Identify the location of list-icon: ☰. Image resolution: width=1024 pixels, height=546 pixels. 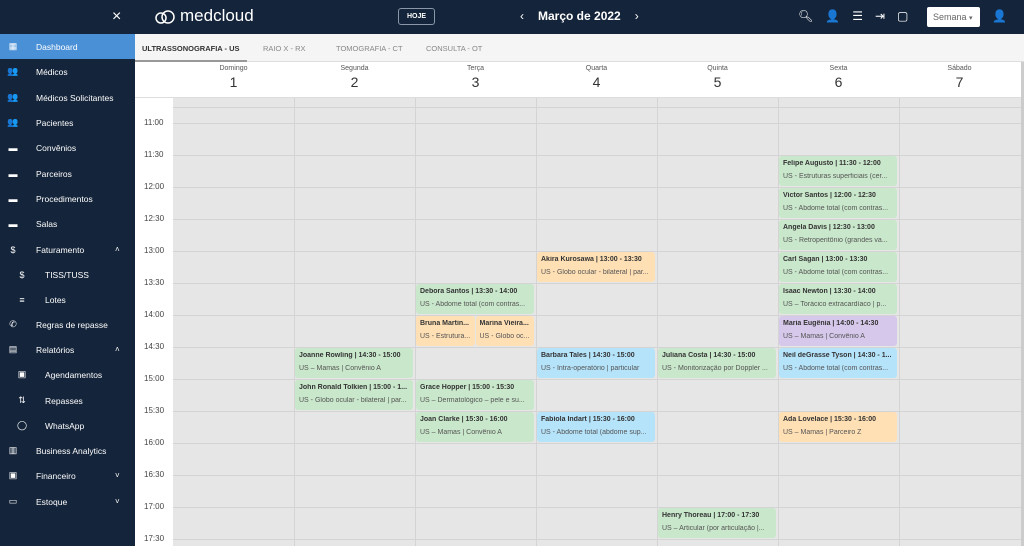
(857, 16).